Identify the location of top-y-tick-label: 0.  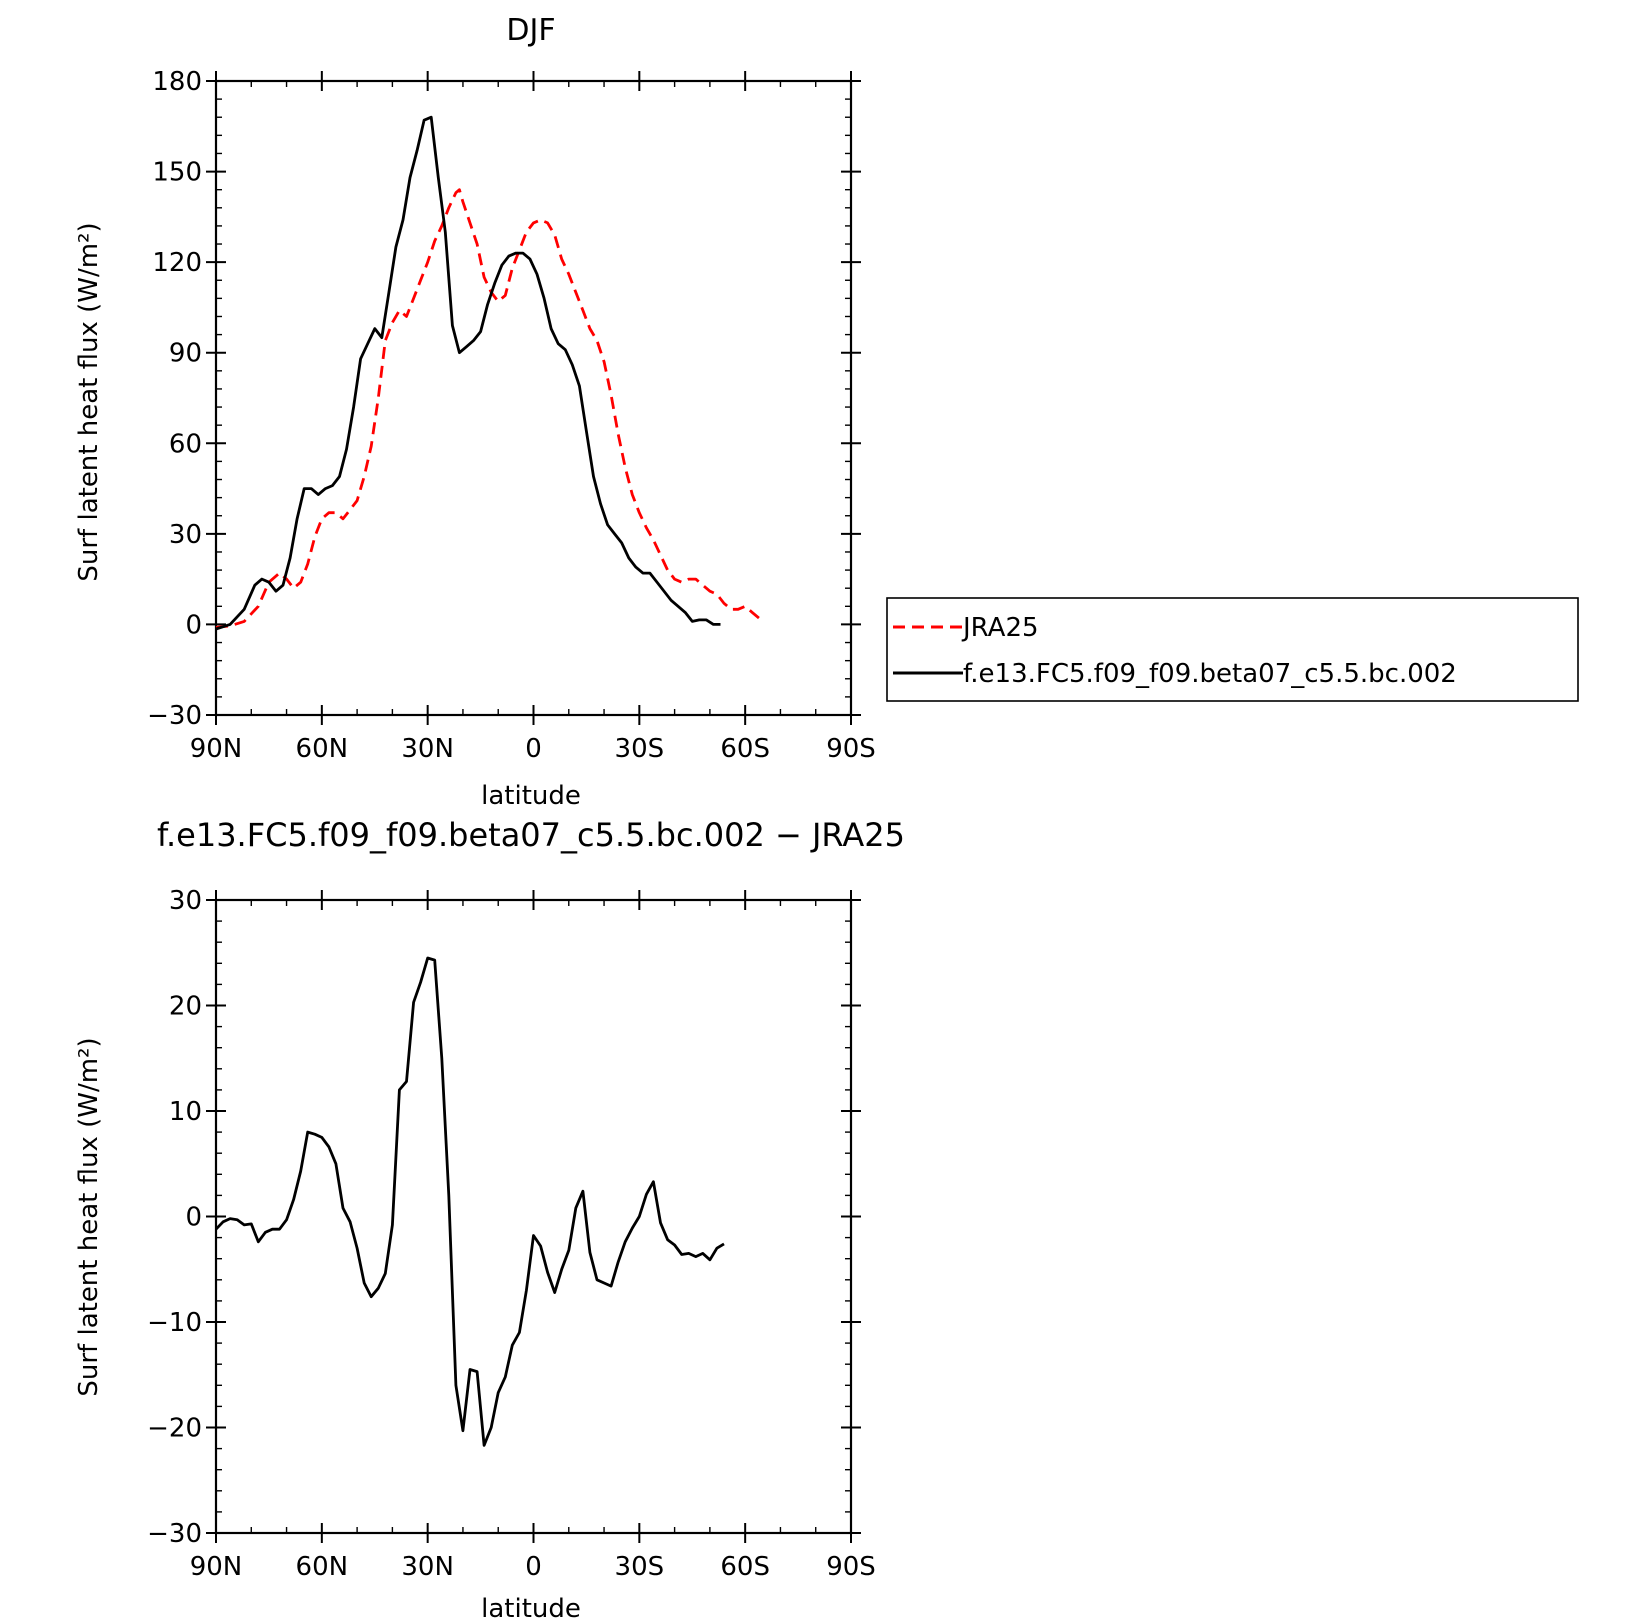
(193, 625).